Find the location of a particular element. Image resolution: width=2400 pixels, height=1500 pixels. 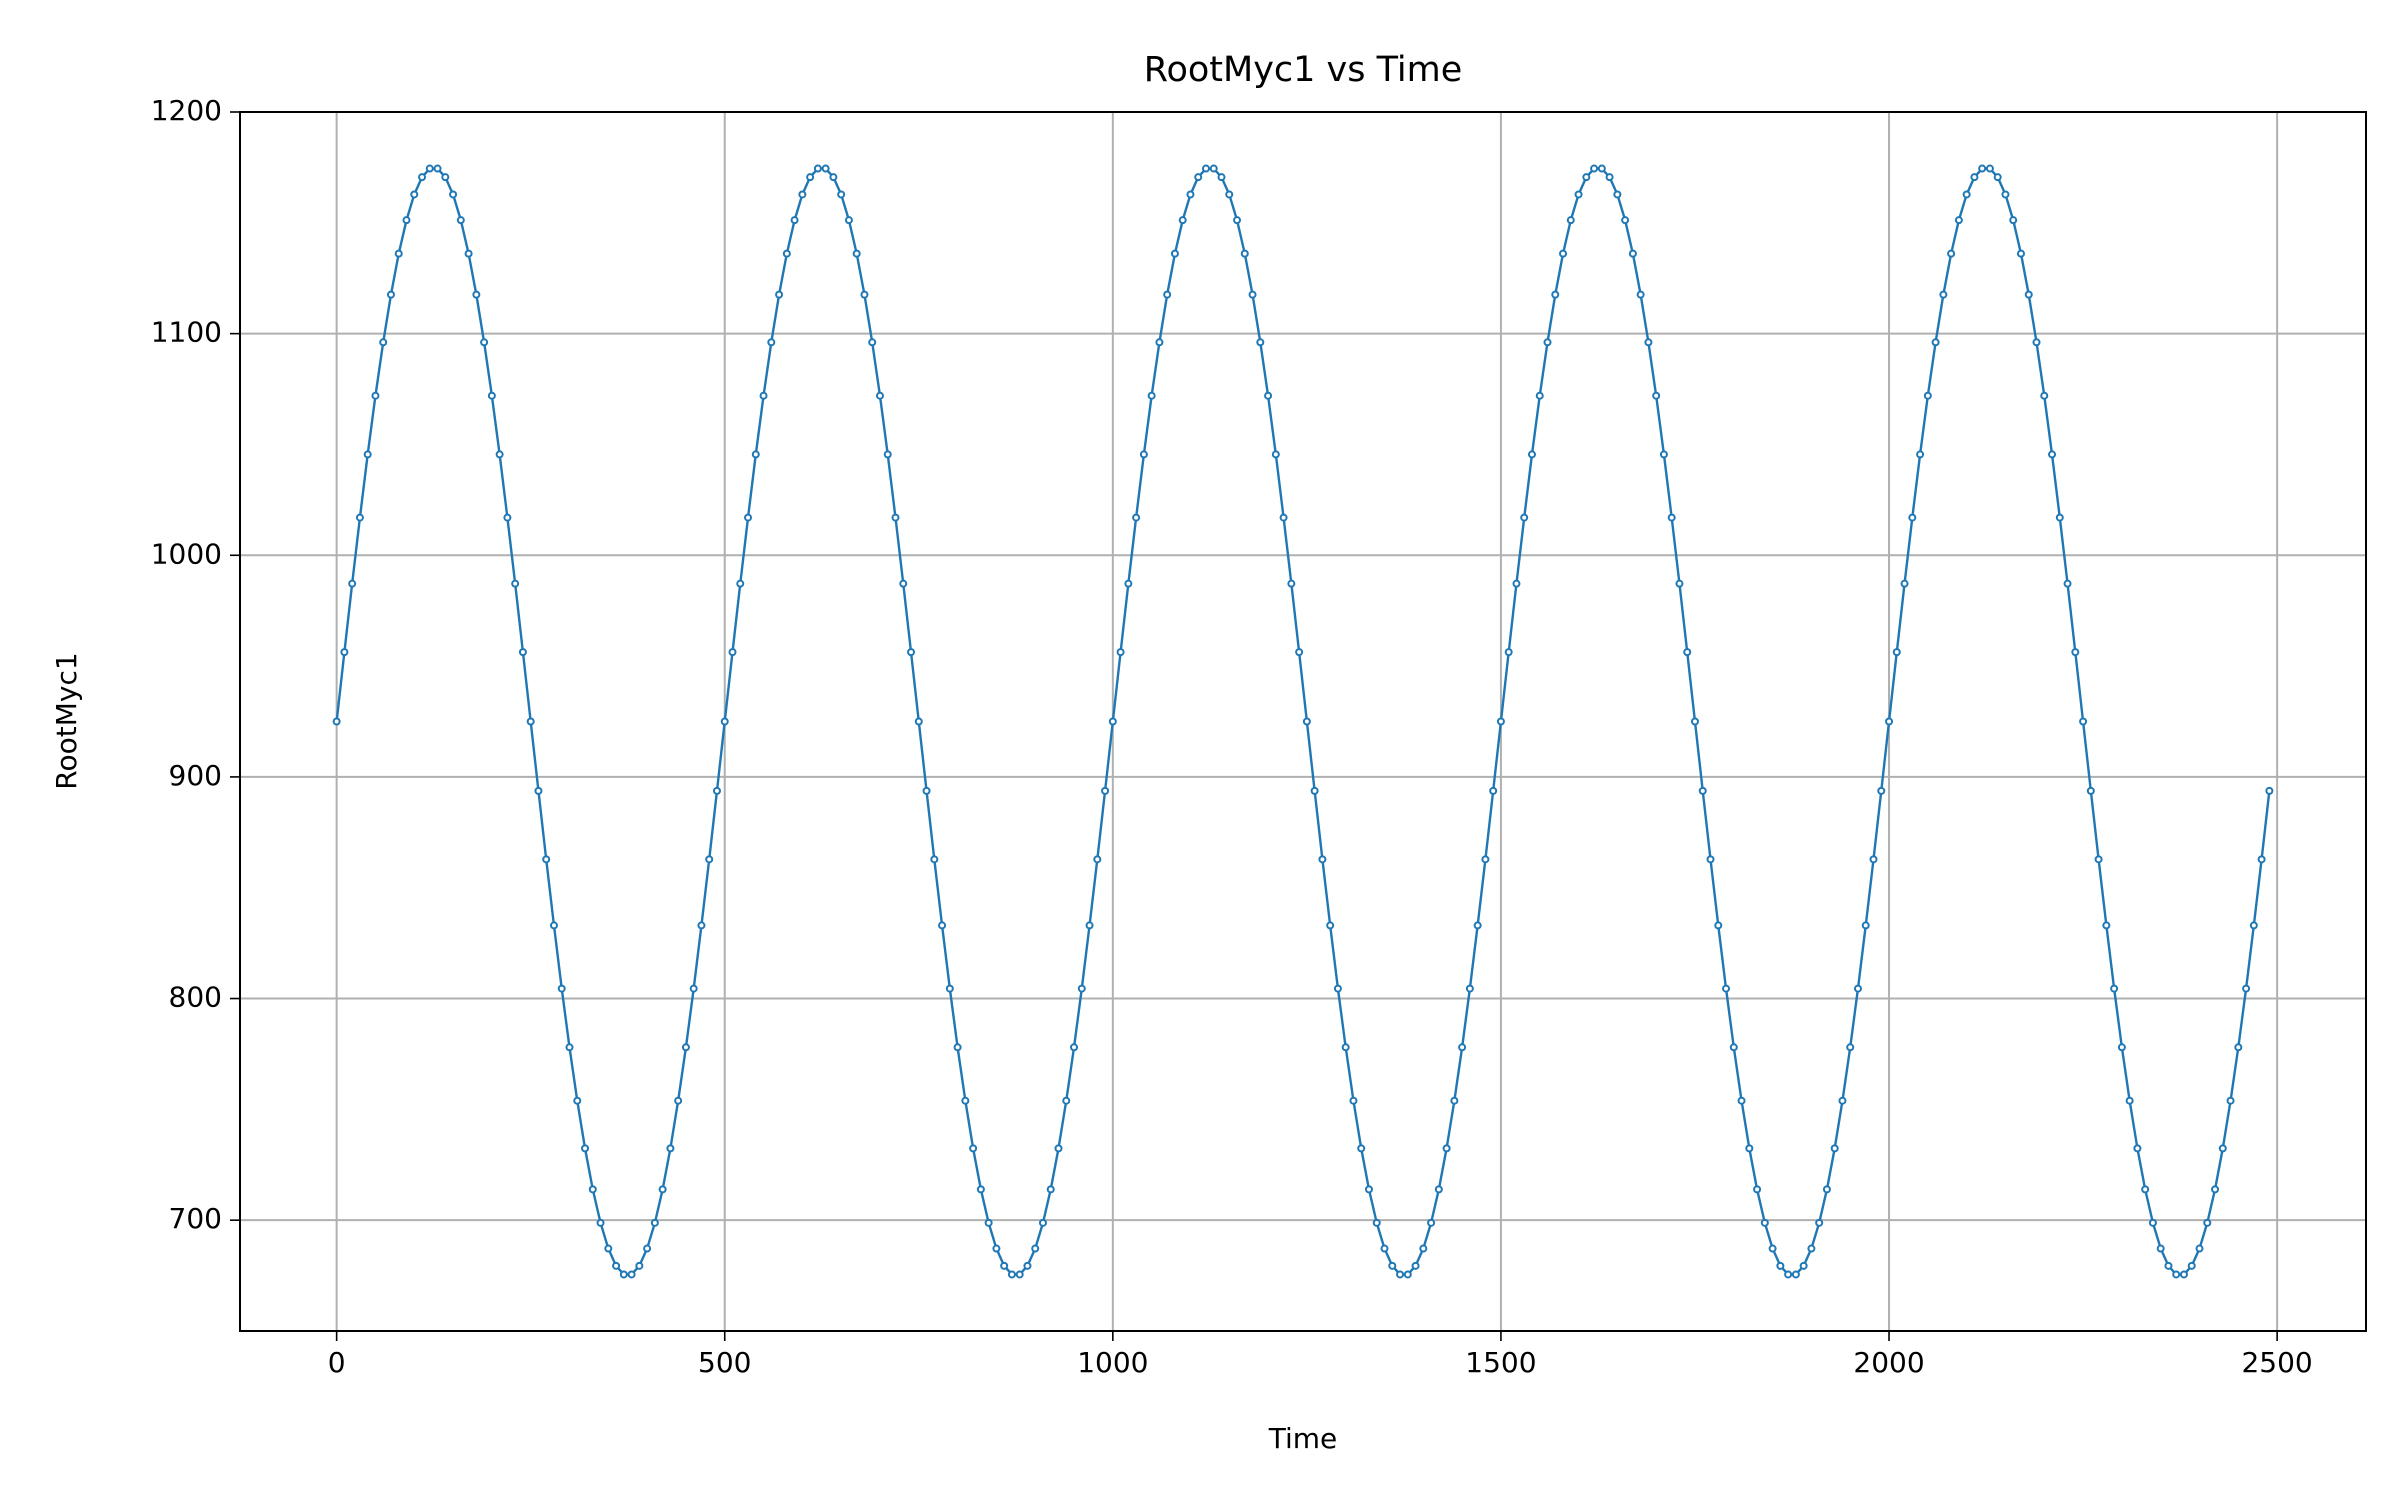

y-tick-label: 1000 is located at coordinates (186, 553).